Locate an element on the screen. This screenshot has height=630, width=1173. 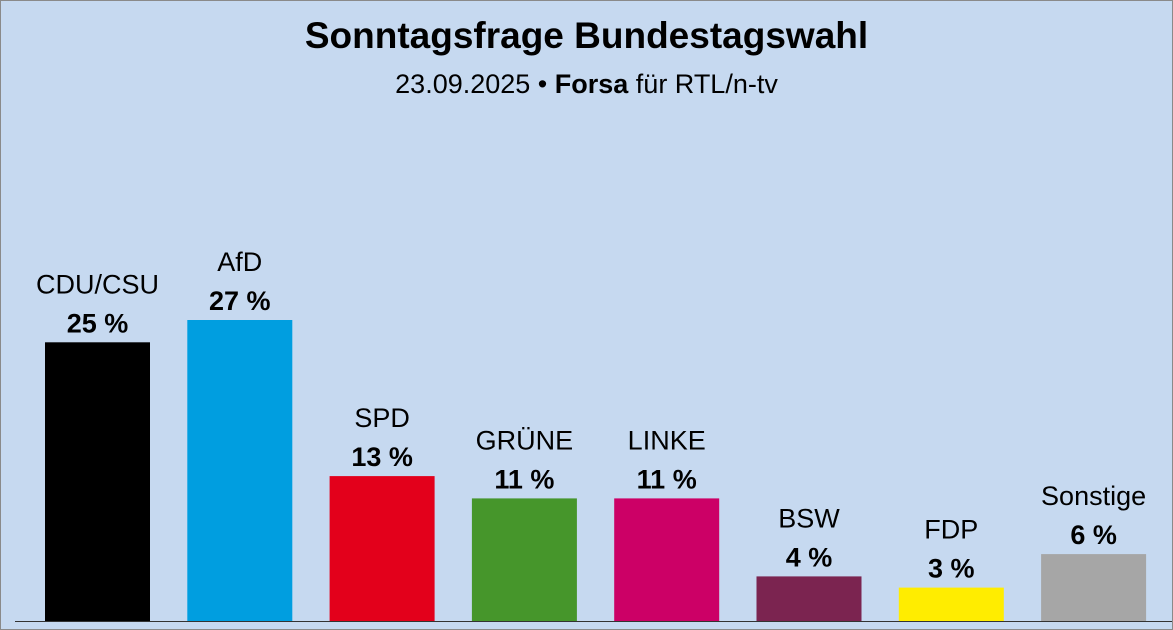
bar-cdu-csu is located at coordinates (97, 481).